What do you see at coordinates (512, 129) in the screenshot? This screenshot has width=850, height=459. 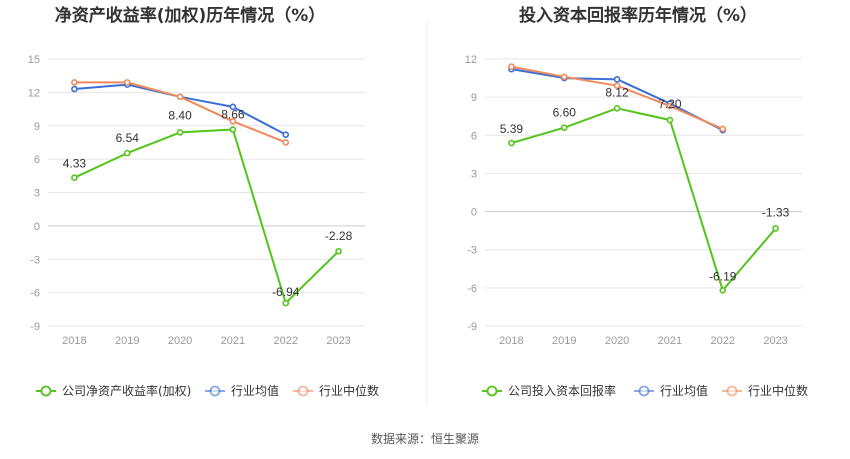 I see `data-label: 5.39` at bounding box center [512, 129].